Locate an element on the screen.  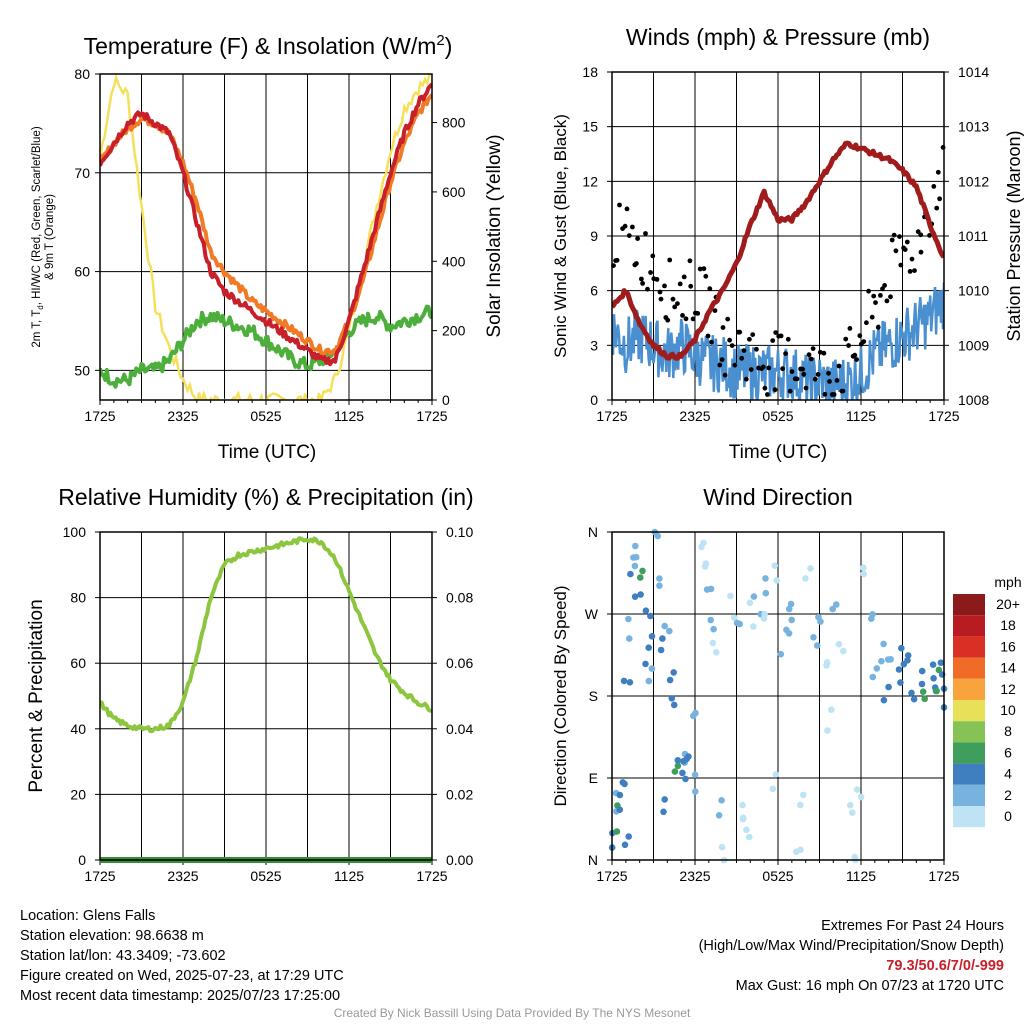
wdir-xtick-label: 1725 is located at coordinates (611, 876).